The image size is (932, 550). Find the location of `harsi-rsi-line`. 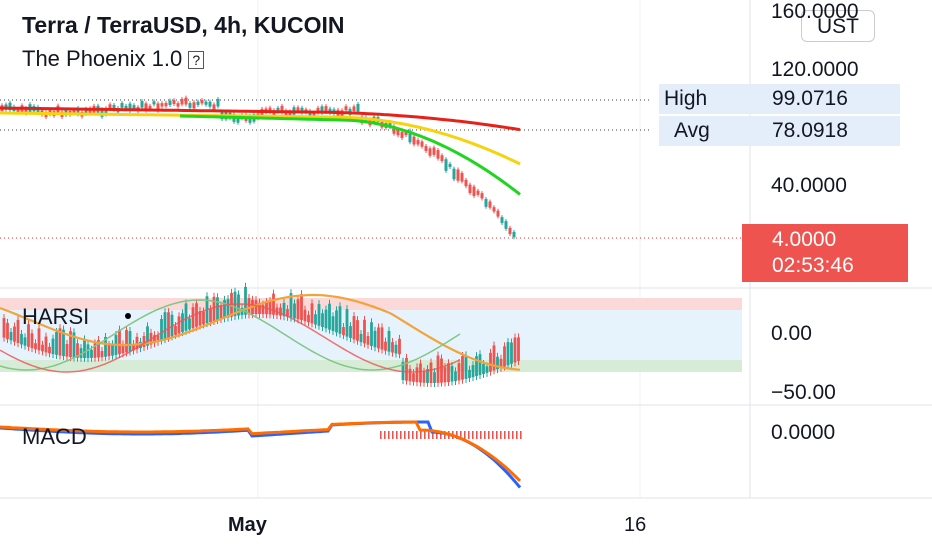

harsi-rsi-line is located at coordinates (260, 332).